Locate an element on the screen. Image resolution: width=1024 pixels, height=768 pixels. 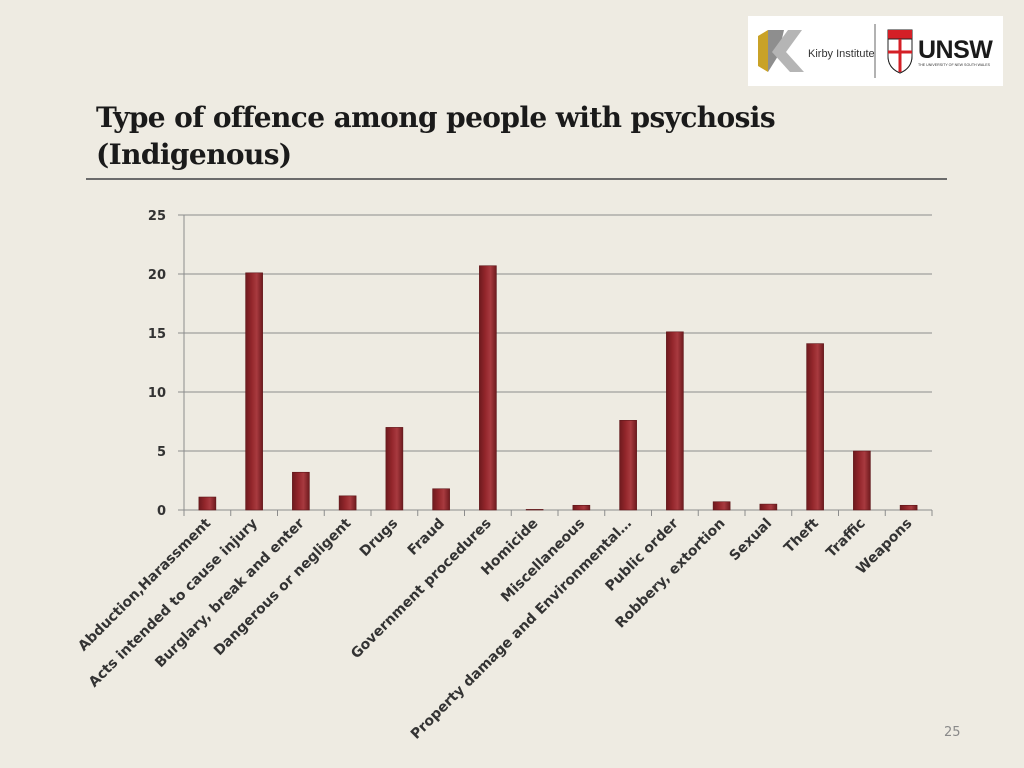
x-category-label: Traffic is located at coordinates (845, 538).